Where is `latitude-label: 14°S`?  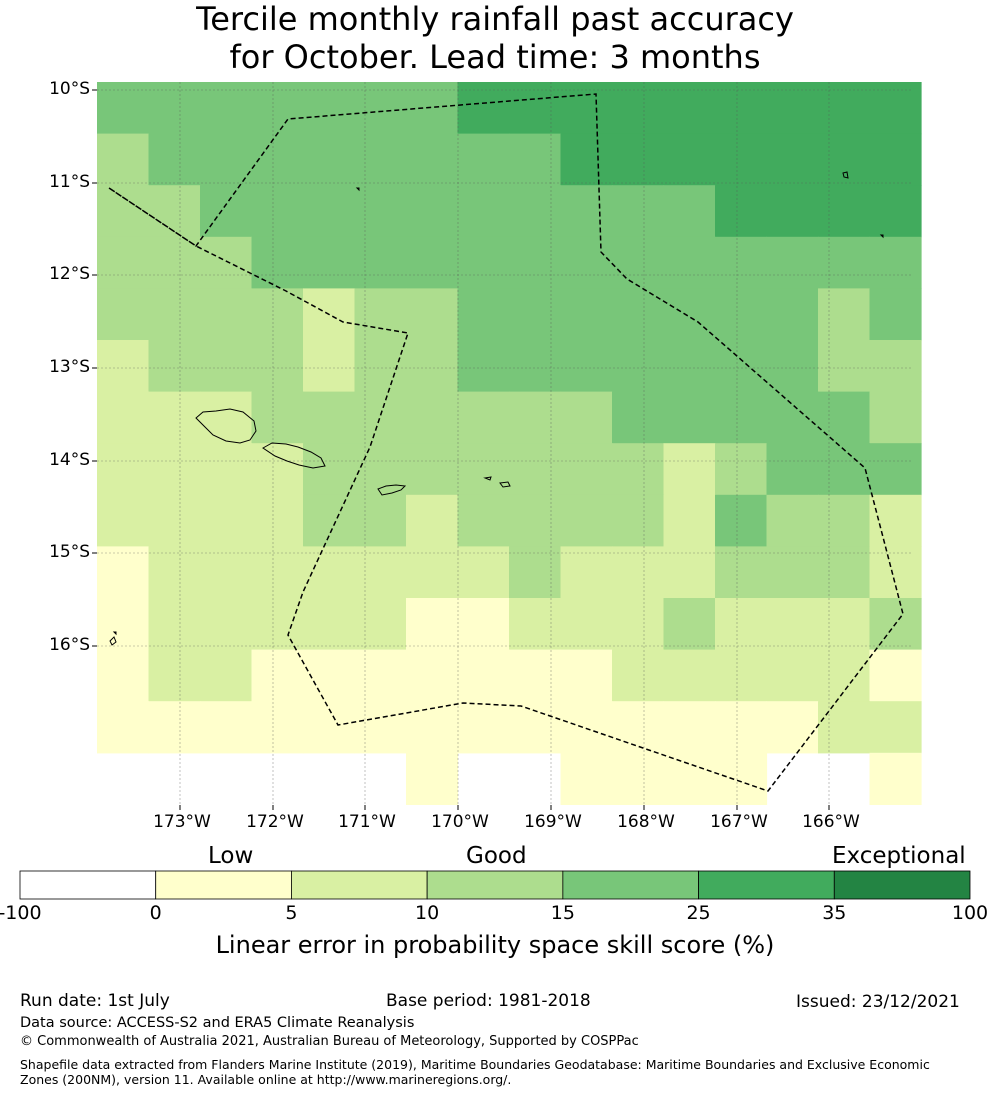
latitude-label: 14°S is located at coordinates (69, 460).